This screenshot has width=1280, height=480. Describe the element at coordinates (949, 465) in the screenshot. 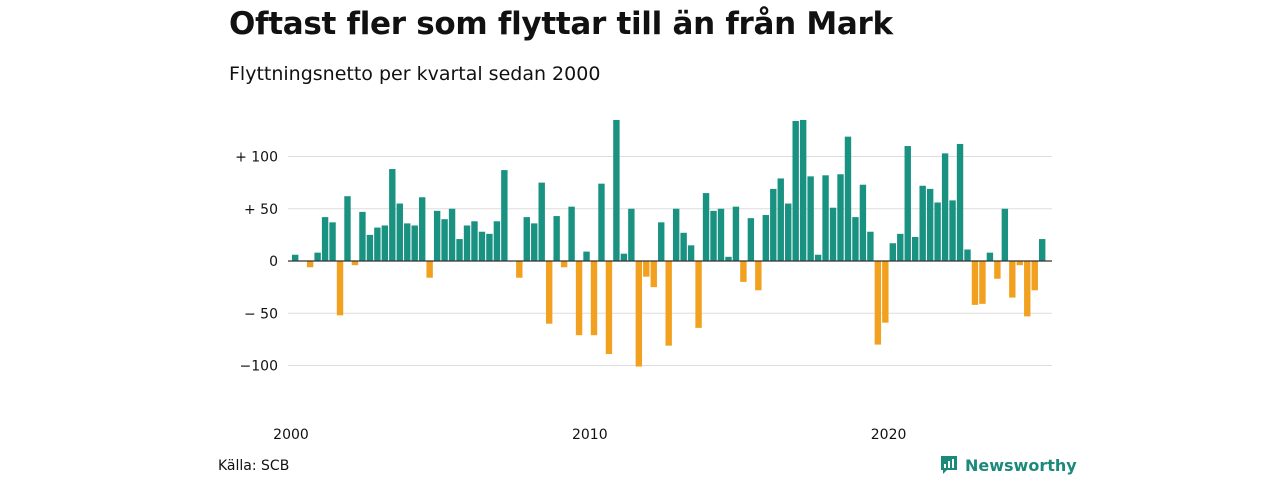

I see `newsworthy-logo-icon` at that location.